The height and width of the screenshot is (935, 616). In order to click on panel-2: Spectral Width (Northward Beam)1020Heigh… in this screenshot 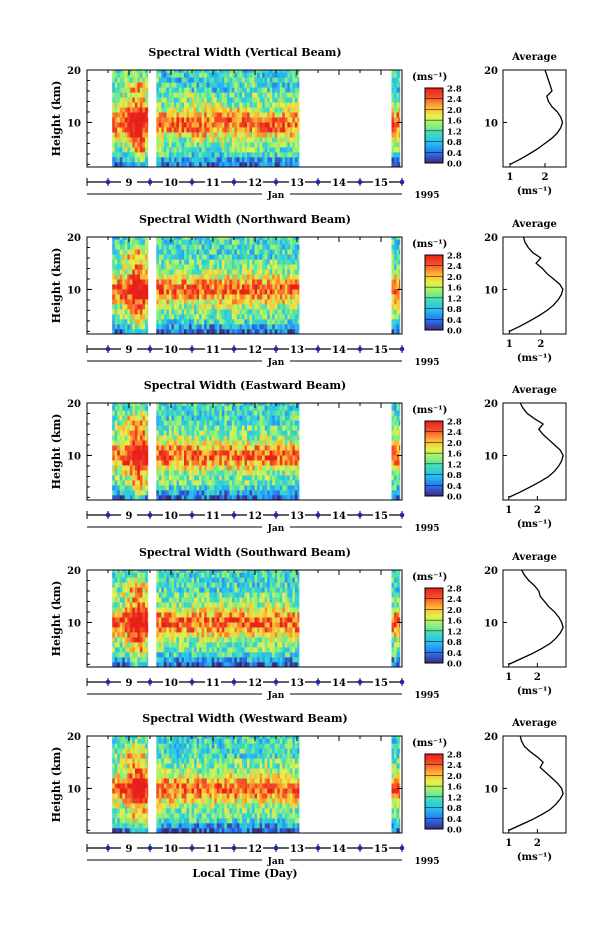, I will do `click(308, 290)`.